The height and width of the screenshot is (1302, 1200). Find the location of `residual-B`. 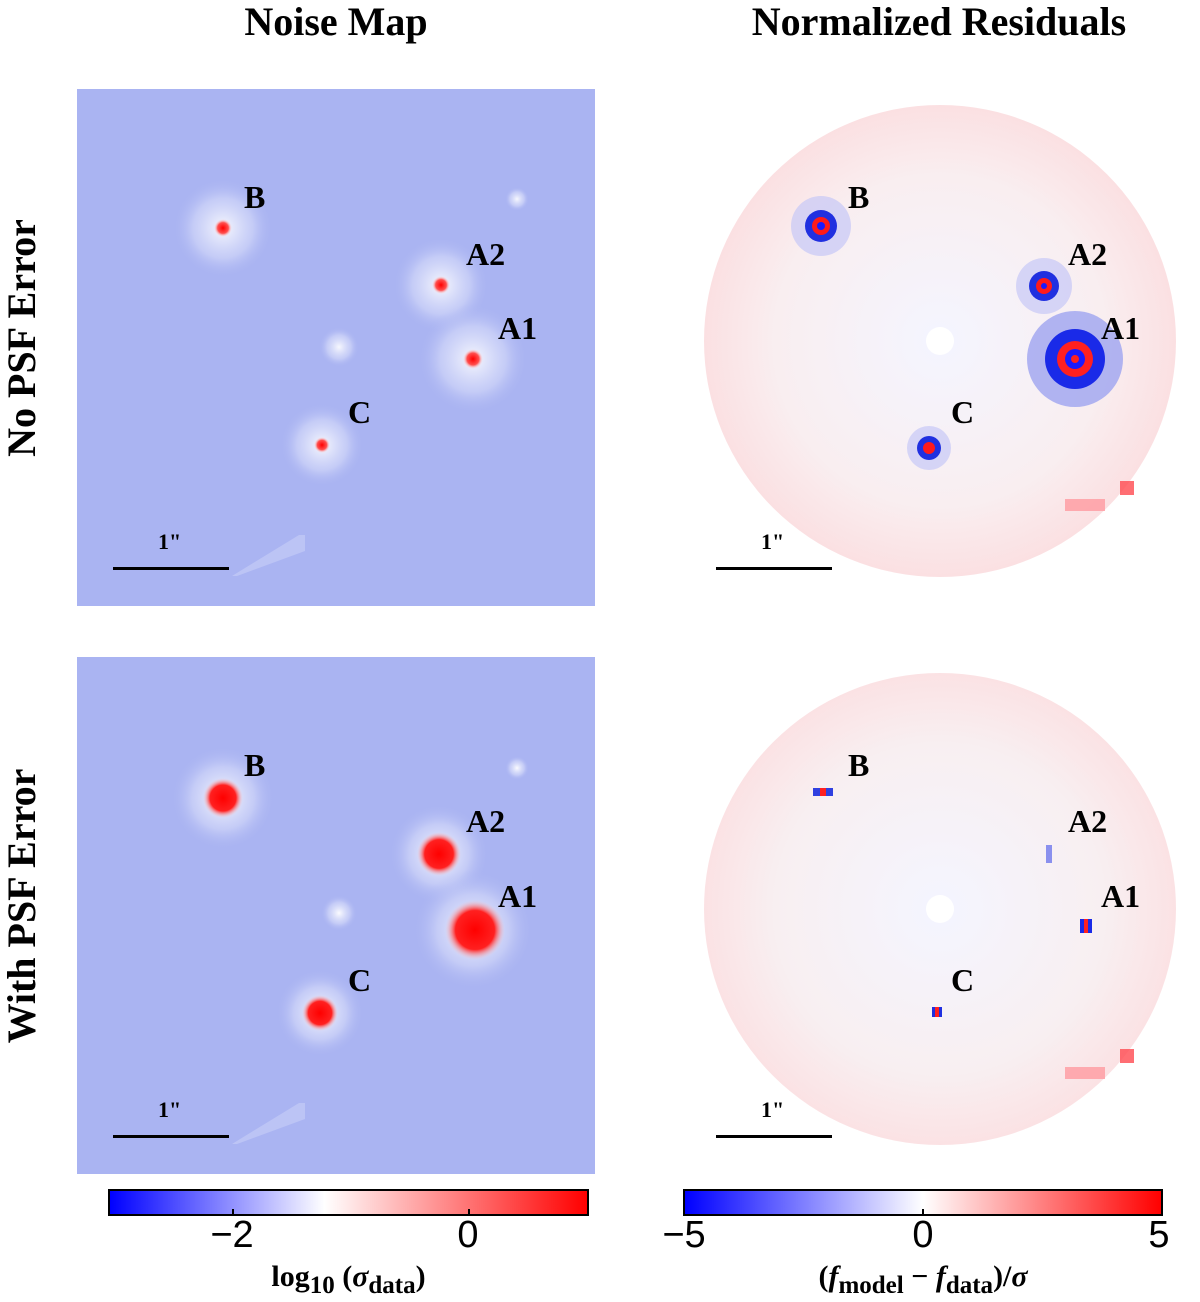

residual-B is located at coordinates (821, 226).